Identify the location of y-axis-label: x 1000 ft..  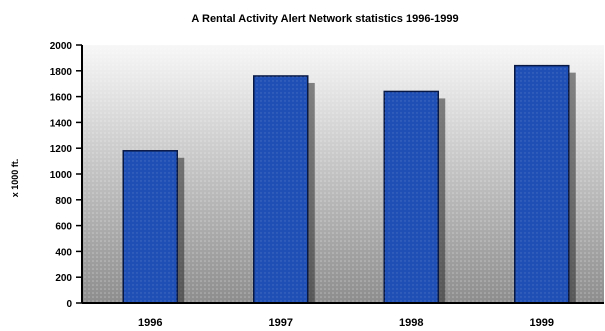
(15, 178).